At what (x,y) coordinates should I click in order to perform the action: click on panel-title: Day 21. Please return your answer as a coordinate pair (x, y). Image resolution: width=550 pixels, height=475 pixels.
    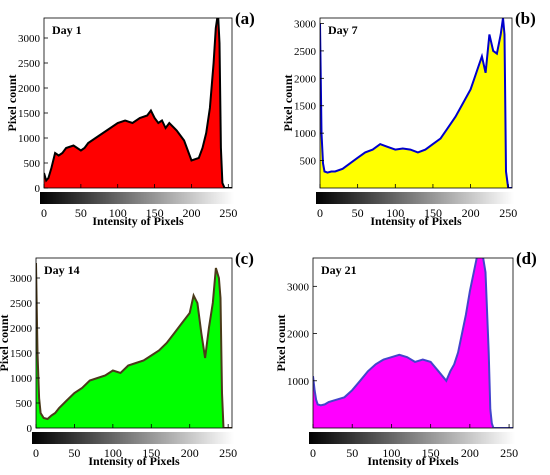
    Looking at the image, I should click on (339, 270).